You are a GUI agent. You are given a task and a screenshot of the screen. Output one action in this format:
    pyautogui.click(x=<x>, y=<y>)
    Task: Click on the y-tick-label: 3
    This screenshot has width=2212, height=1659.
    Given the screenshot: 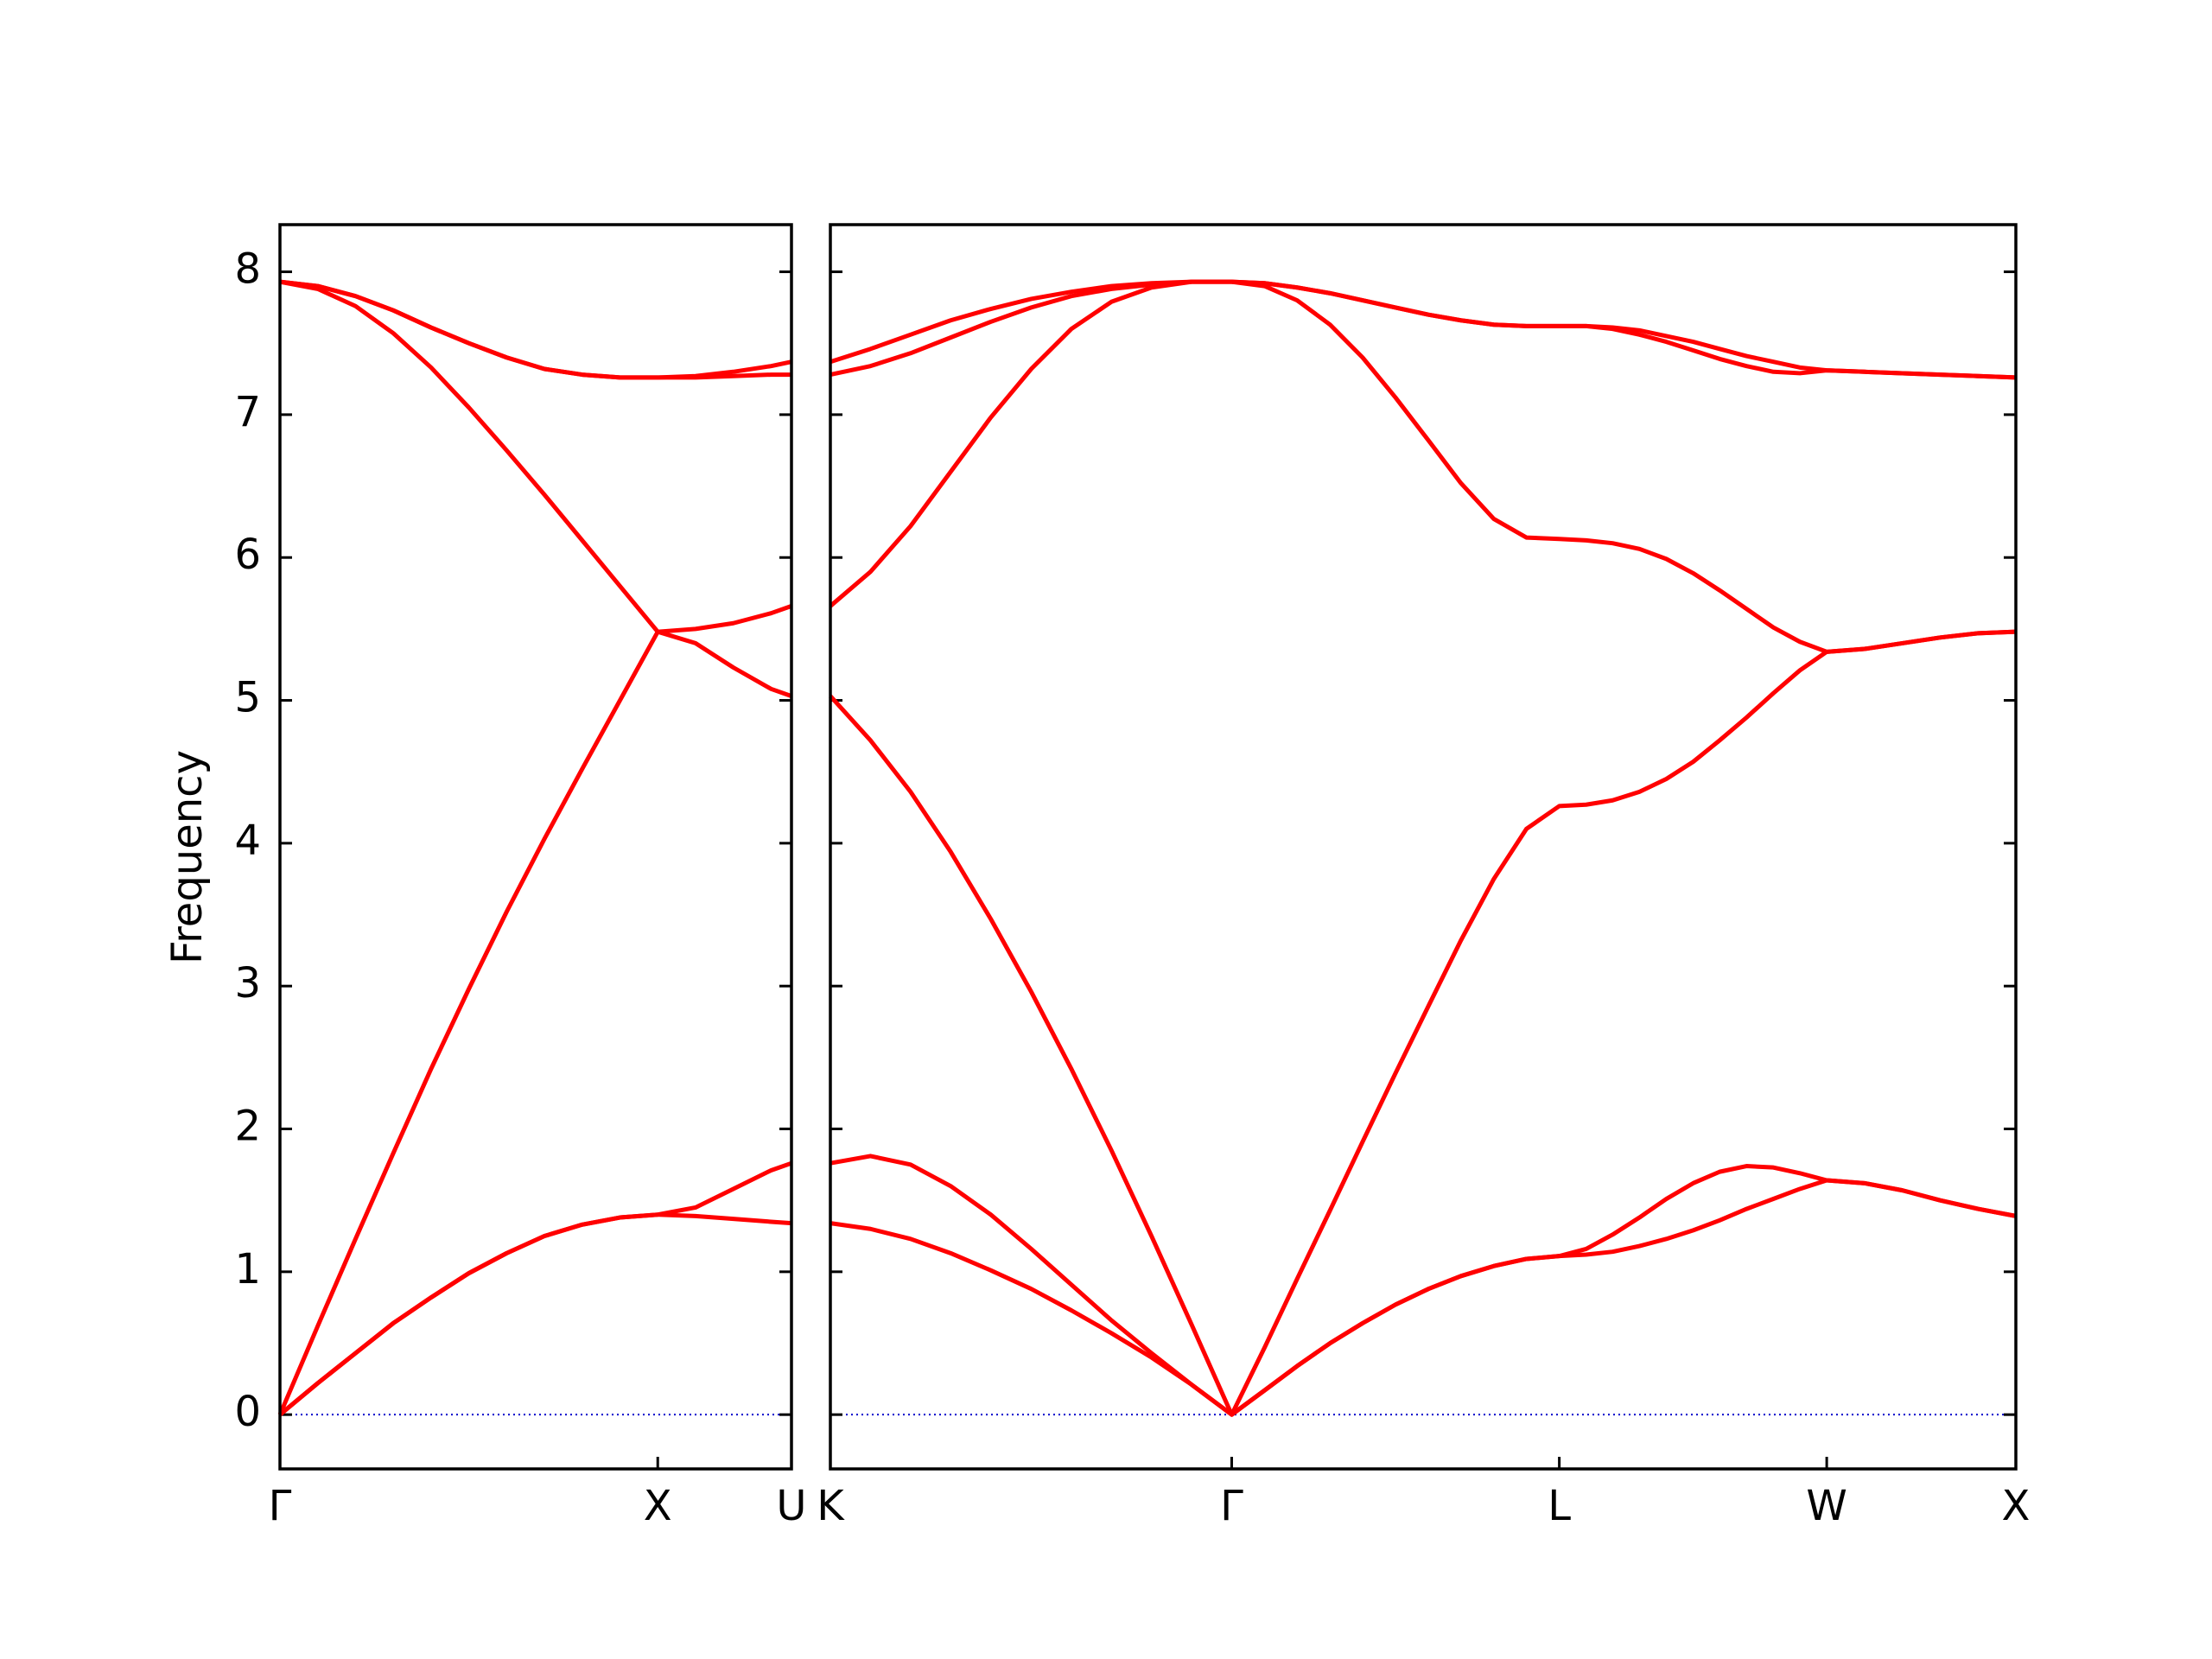 What is the action you would take?
    pyautogui.click(x=247, y=983)
    